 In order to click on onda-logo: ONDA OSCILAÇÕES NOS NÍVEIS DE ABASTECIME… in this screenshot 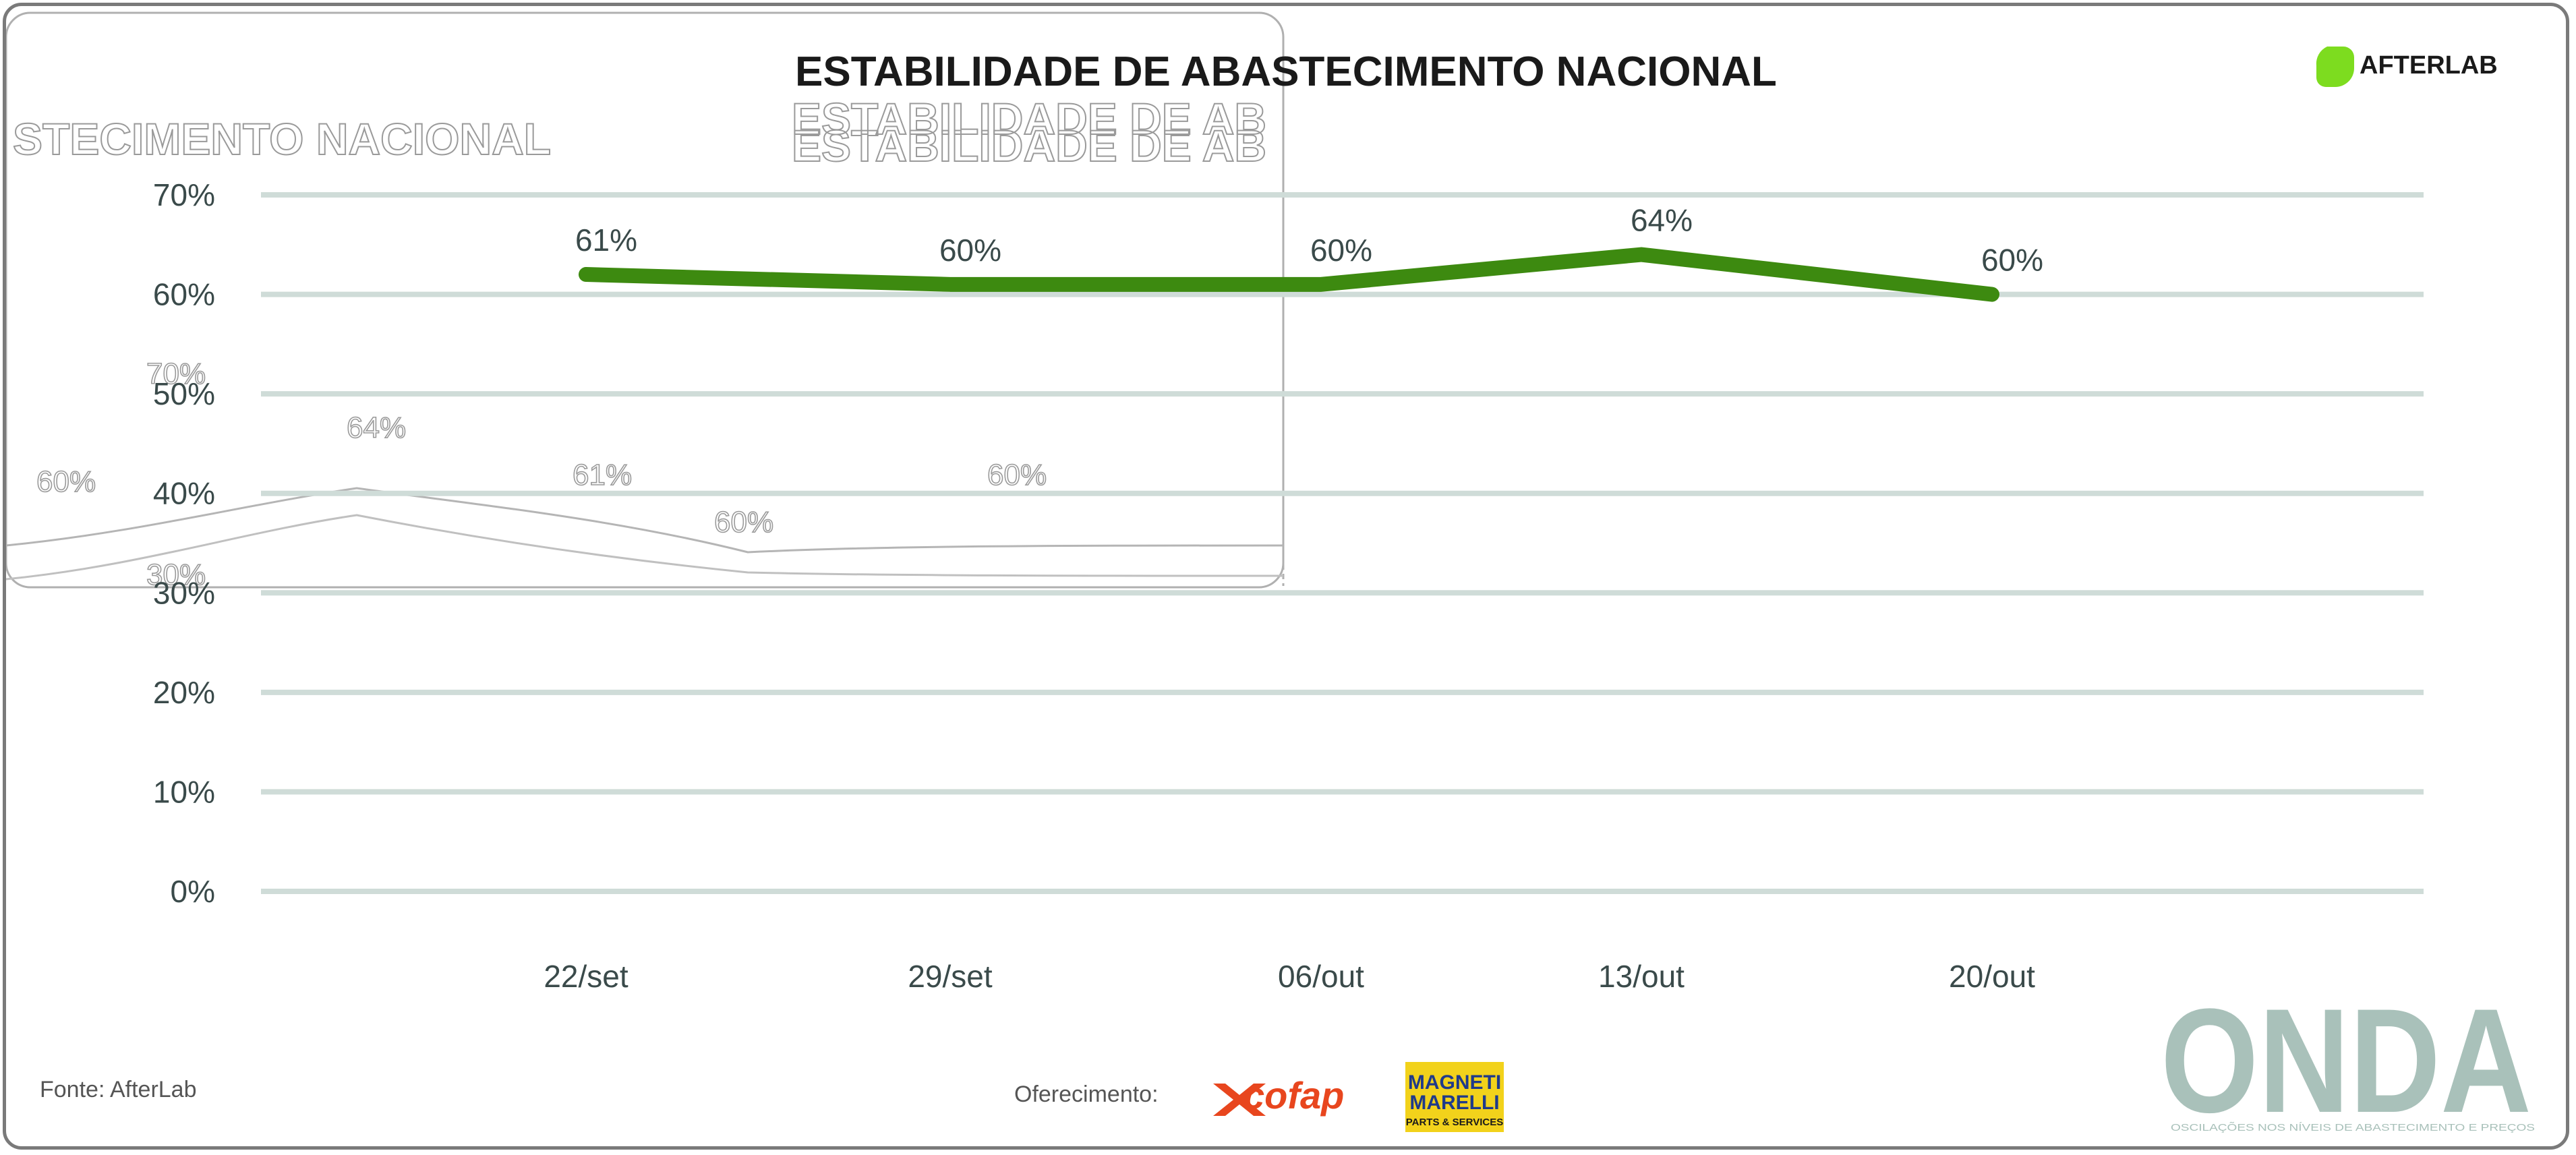, I will do `click(2348, 1061)`.